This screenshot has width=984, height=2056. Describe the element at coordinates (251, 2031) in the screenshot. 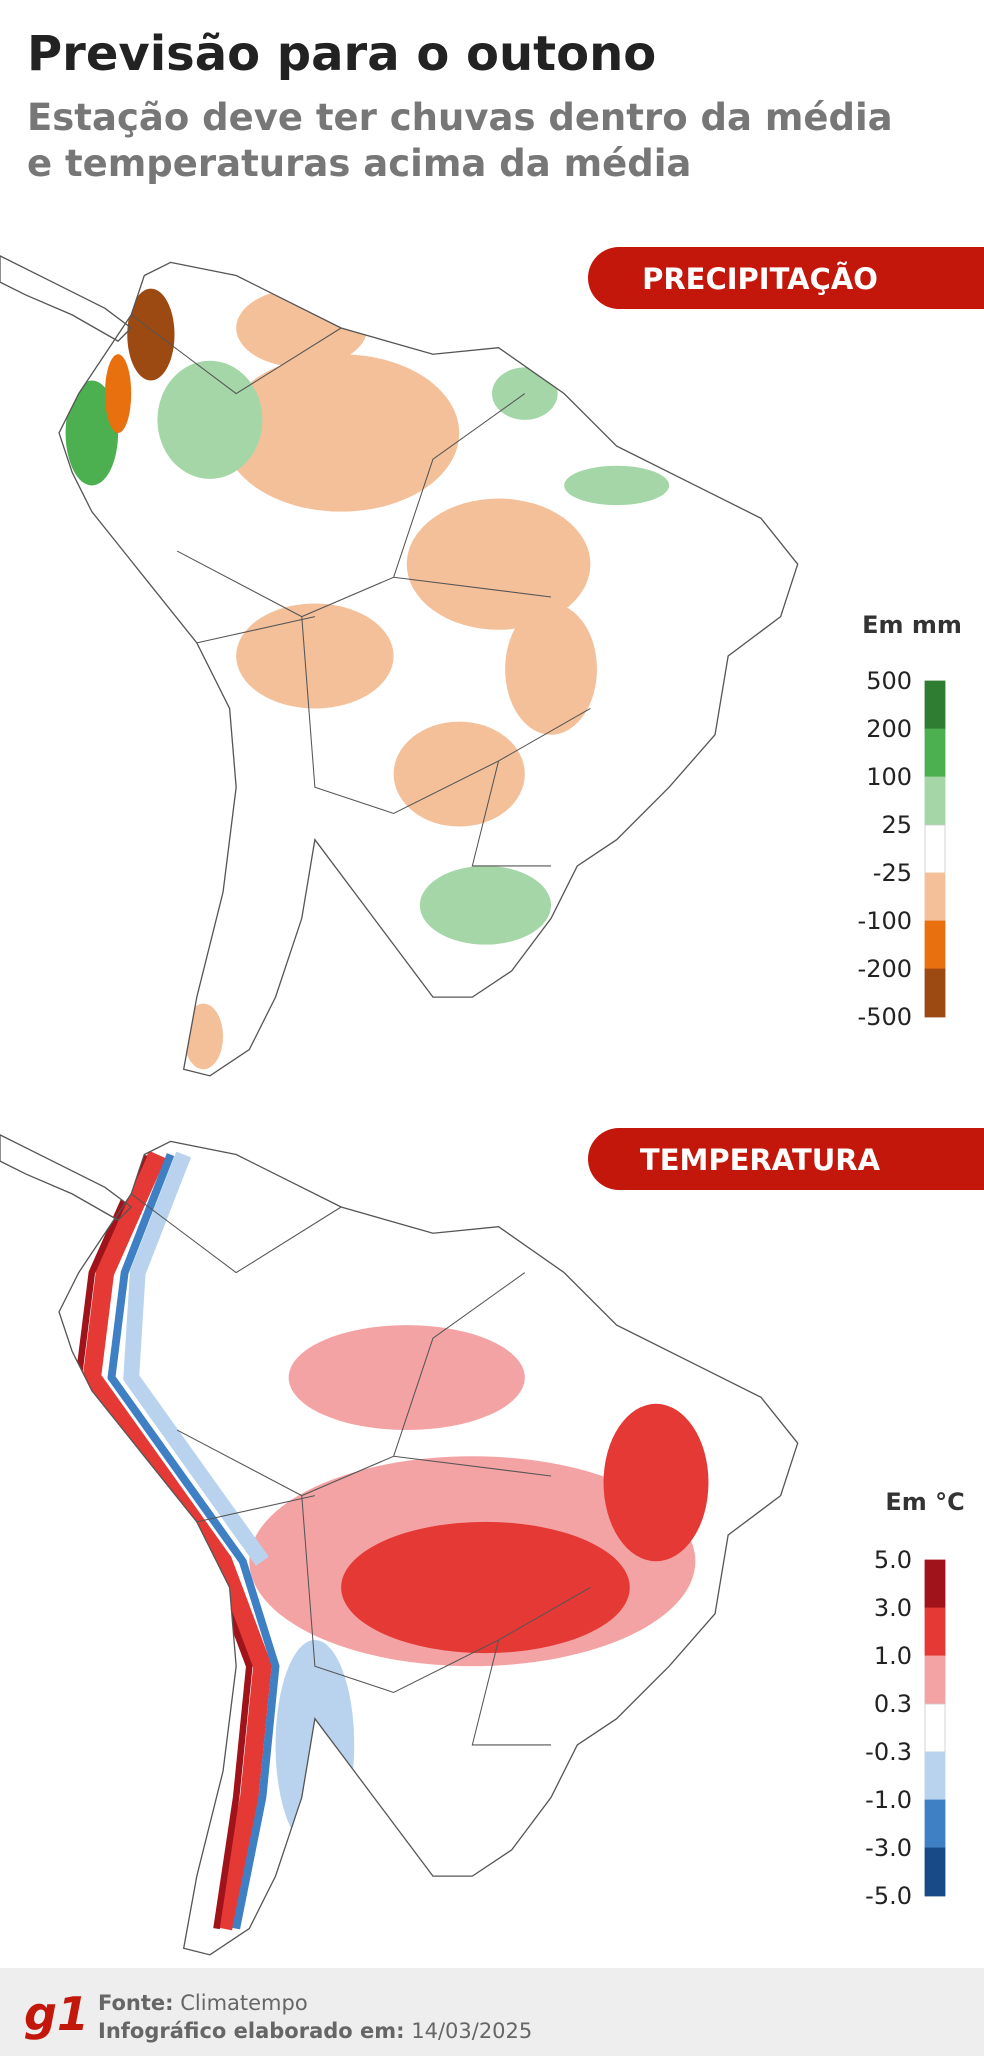

I see `date-label: Infográfico elaborado em:` at that location.